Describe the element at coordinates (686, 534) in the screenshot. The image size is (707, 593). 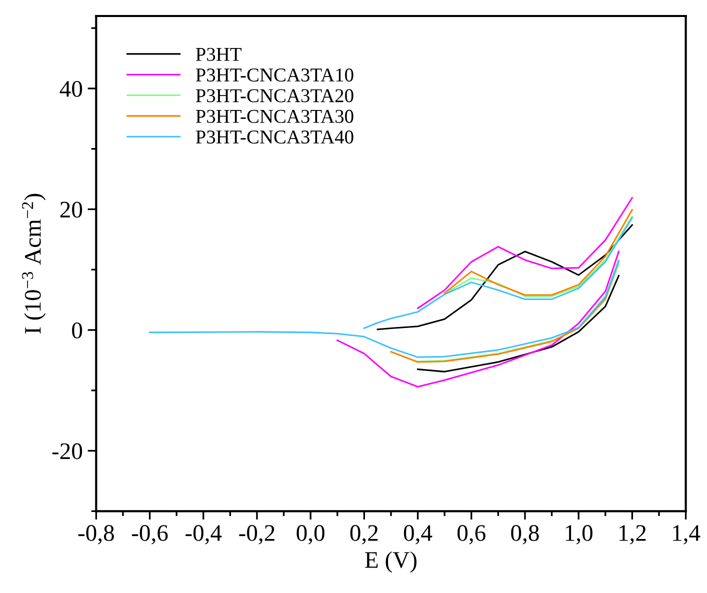
I see `x-tick-label: 1,4` at that location.